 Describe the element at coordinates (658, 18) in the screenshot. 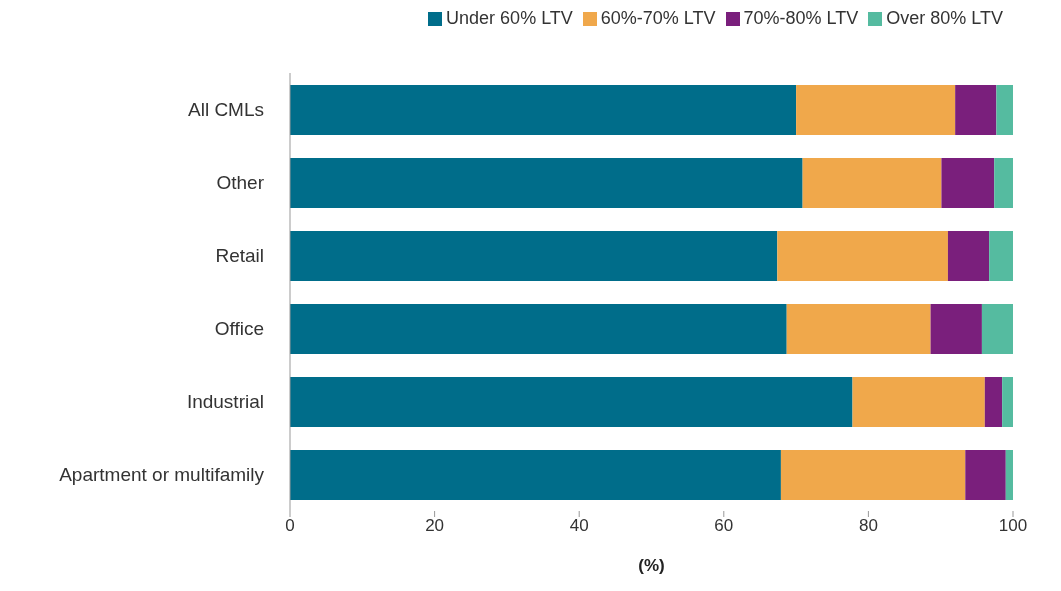

I see `legend-label: 60%-70% LTV` at that location.